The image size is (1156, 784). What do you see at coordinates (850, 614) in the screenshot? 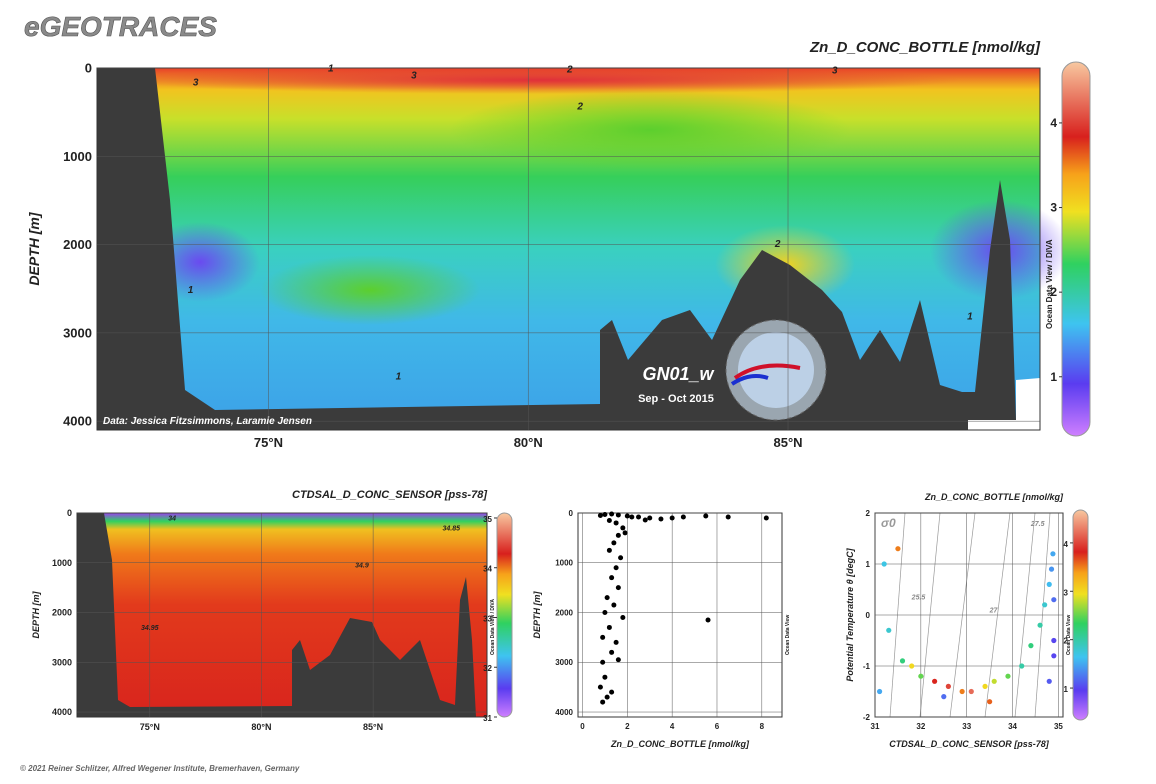
I see `y-axis-label: Potential Temperature θ [degC]` at bounding box center [850, 614].